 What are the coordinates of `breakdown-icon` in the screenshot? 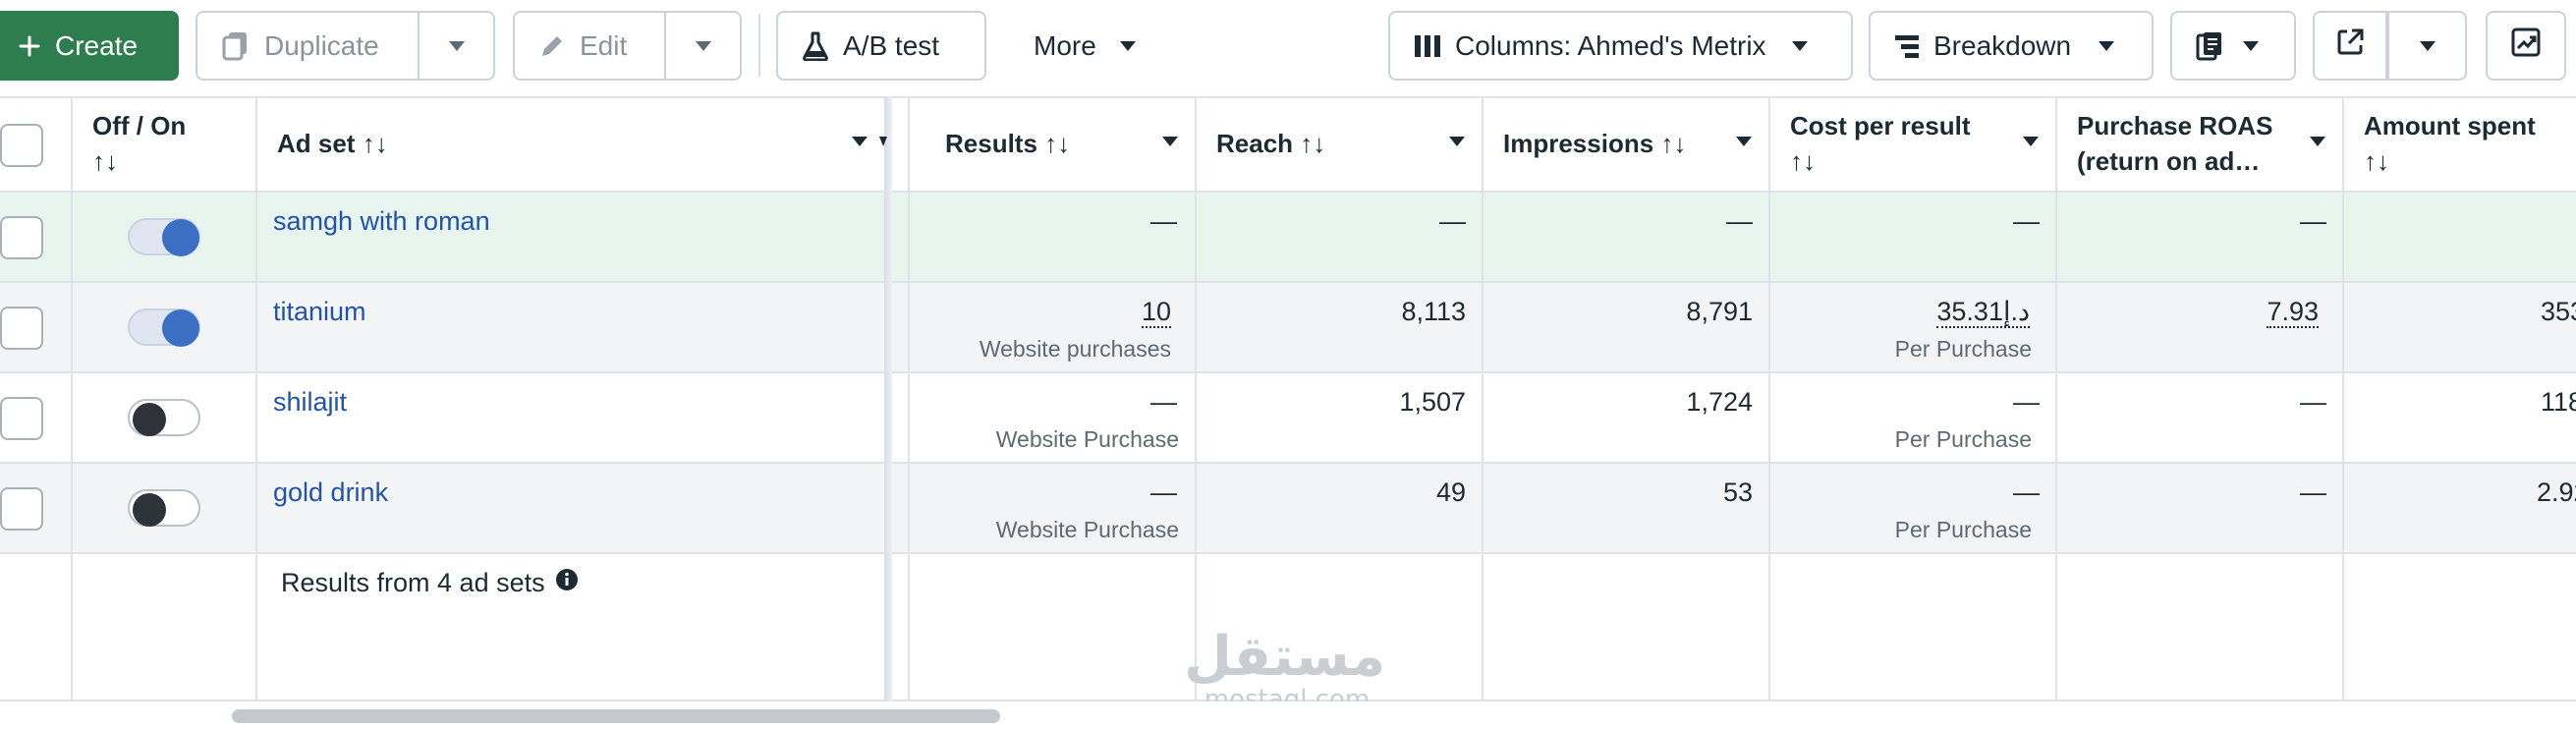 It's located at (1907, 46).